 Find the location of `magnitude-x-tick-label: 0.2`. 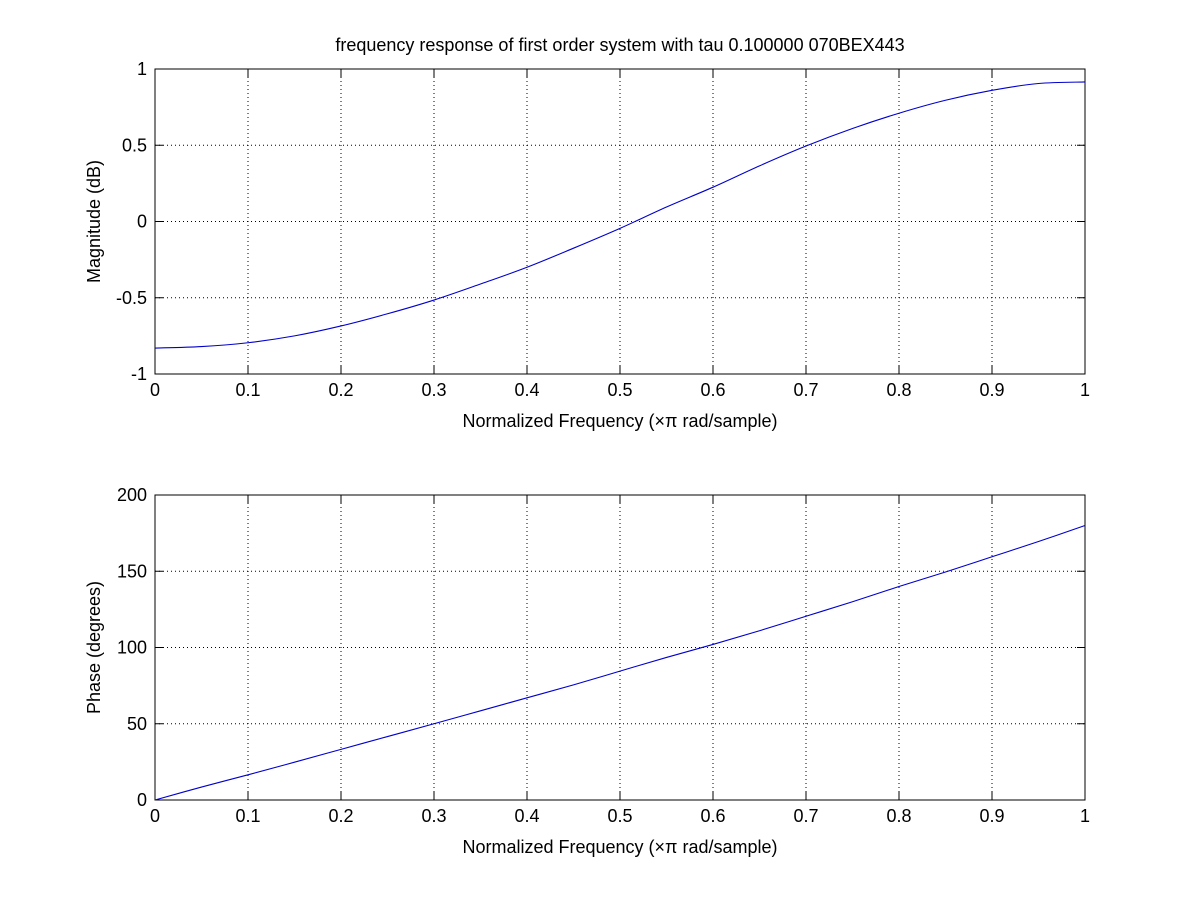

magnitude-x-tick-label: 0.2 is located at coordinates (340, 390).